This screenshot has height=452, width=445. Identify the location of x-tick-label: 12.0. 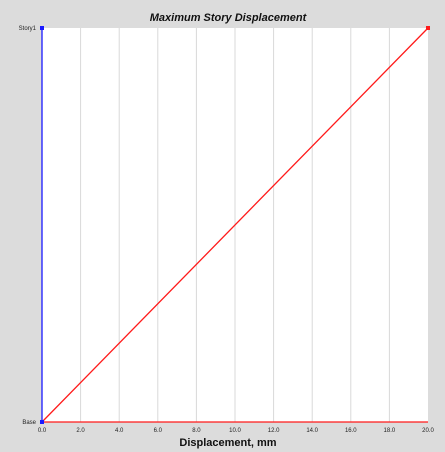
(274, 431).